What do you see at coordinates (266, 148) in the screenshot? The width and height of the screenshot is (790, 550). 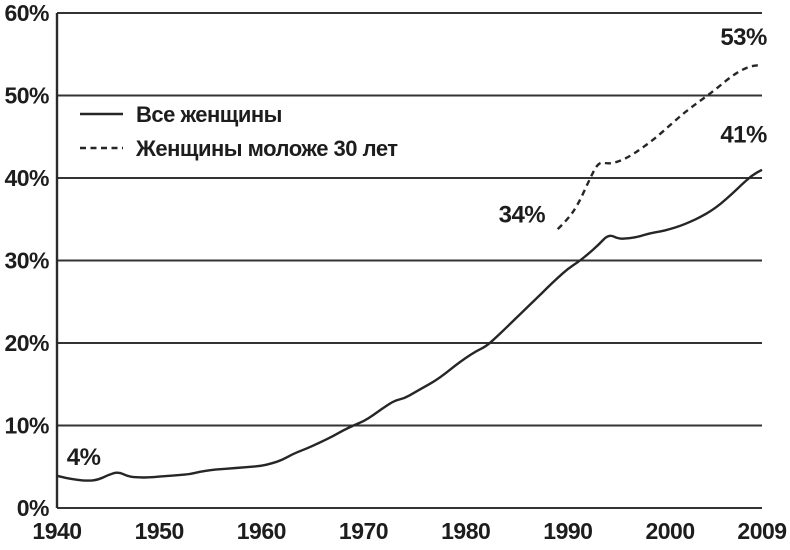 I see `legend-label-1: Женщины моложе 30 лет` at bounding box center [266, 148].